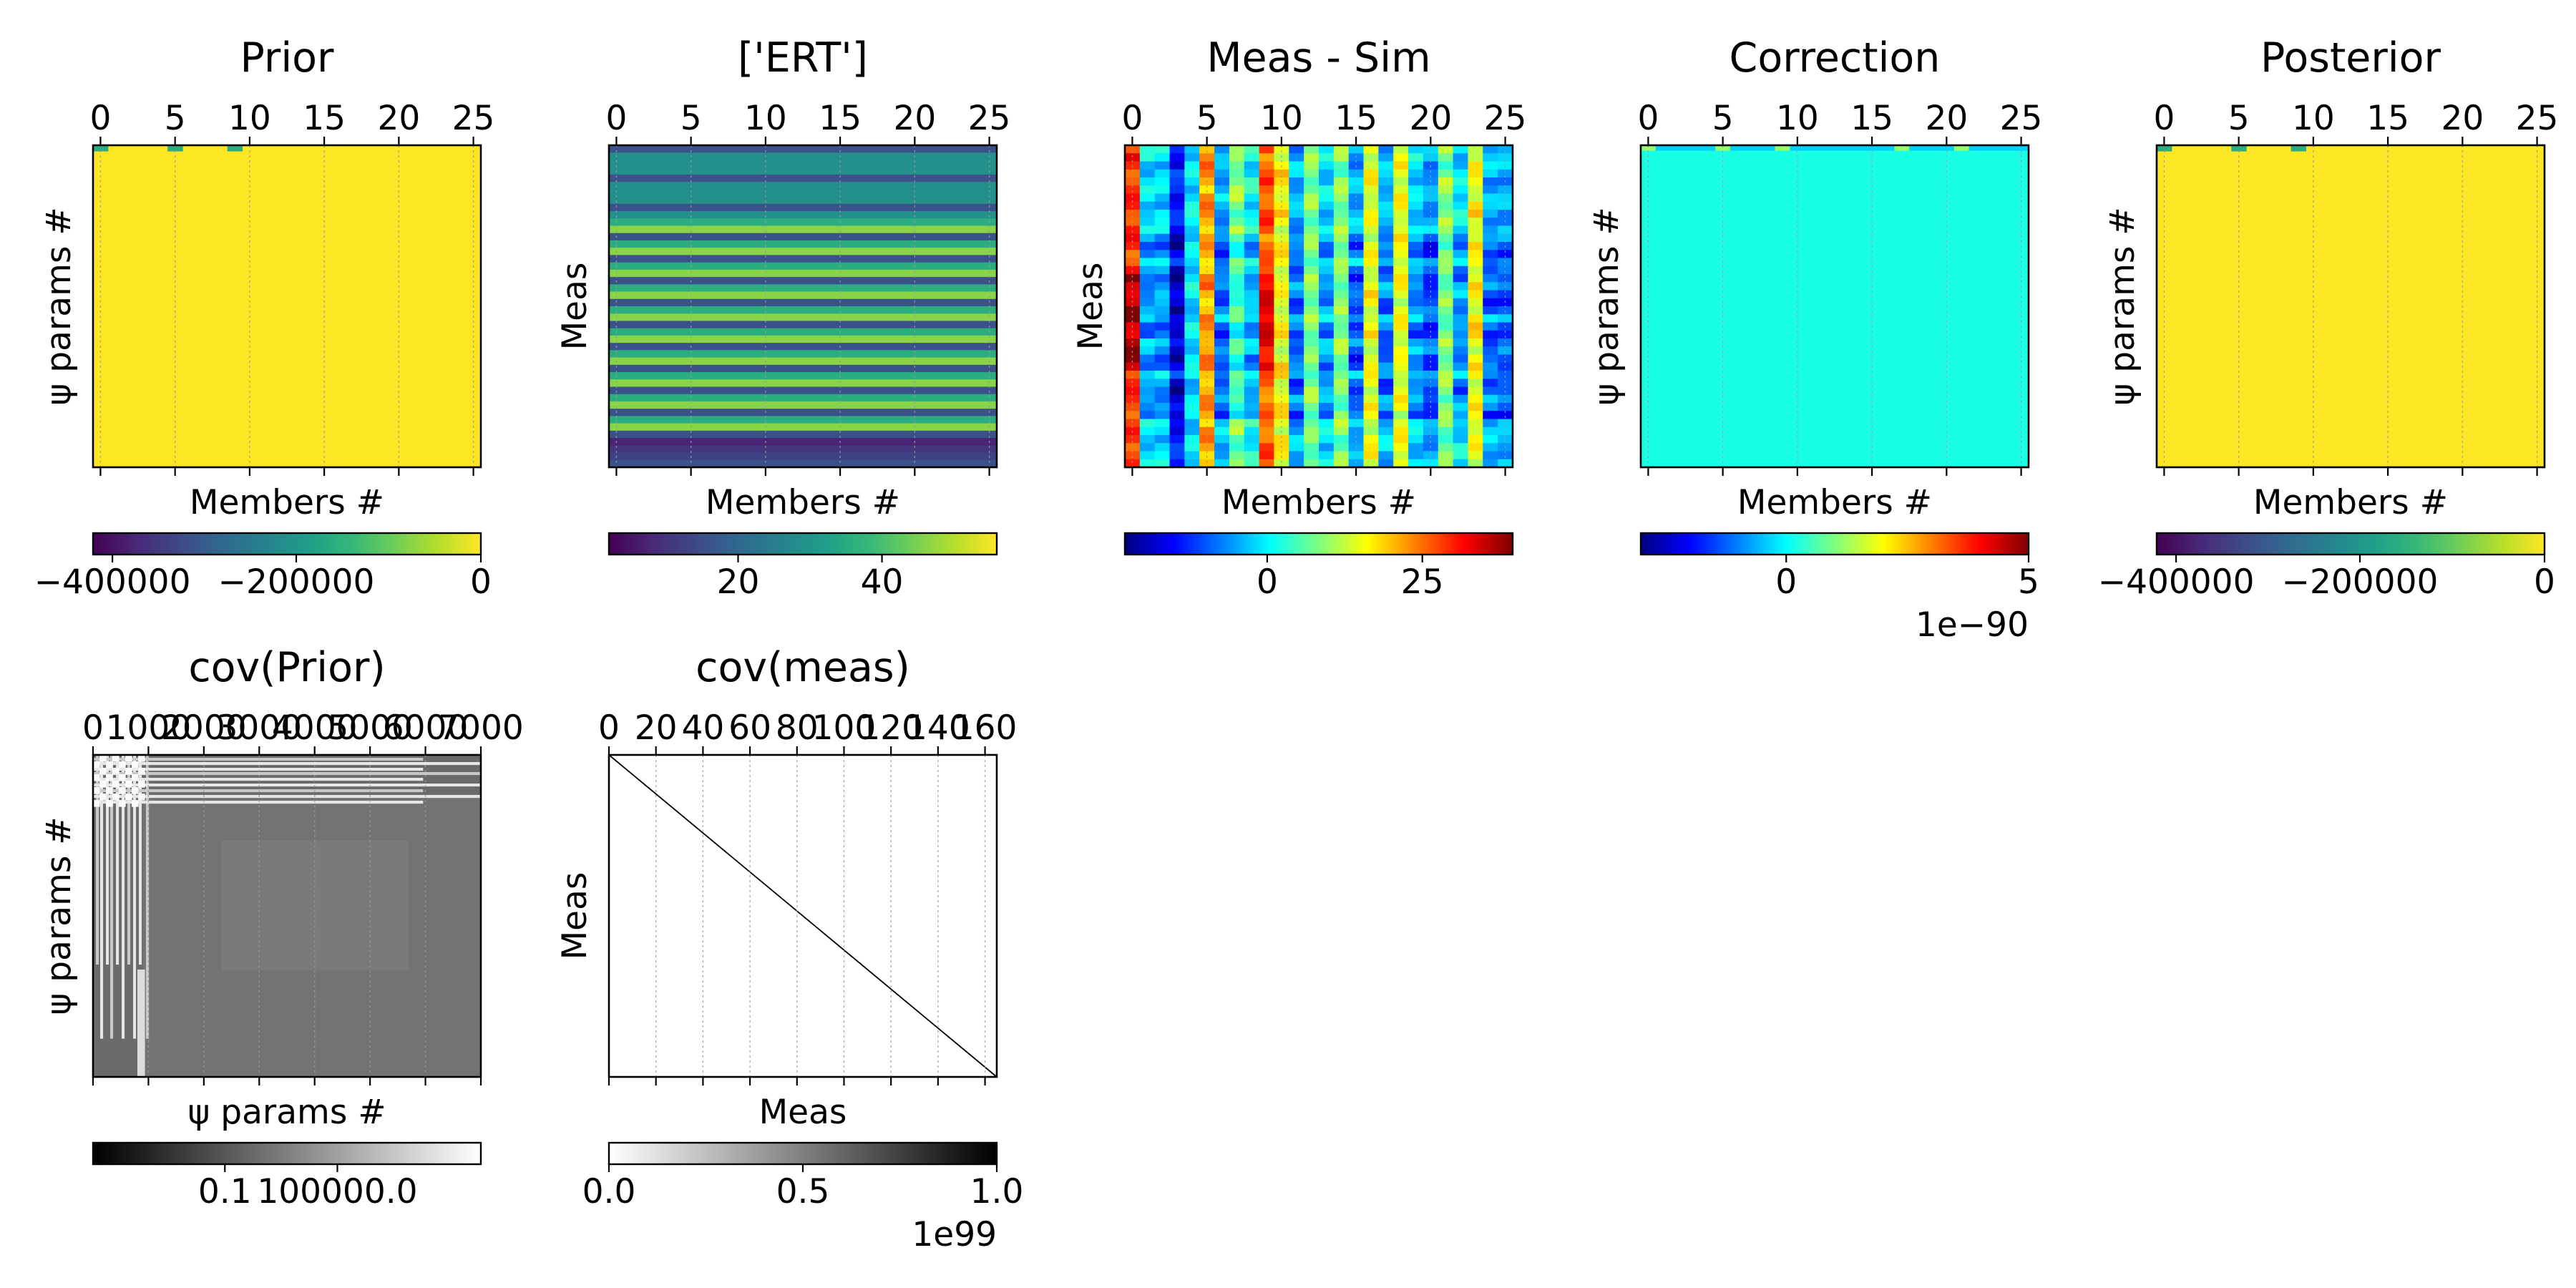  Describe the element at coordinates (2544, 582) in the screenshot. I see `colorbar-tick-label: 0` at that location.